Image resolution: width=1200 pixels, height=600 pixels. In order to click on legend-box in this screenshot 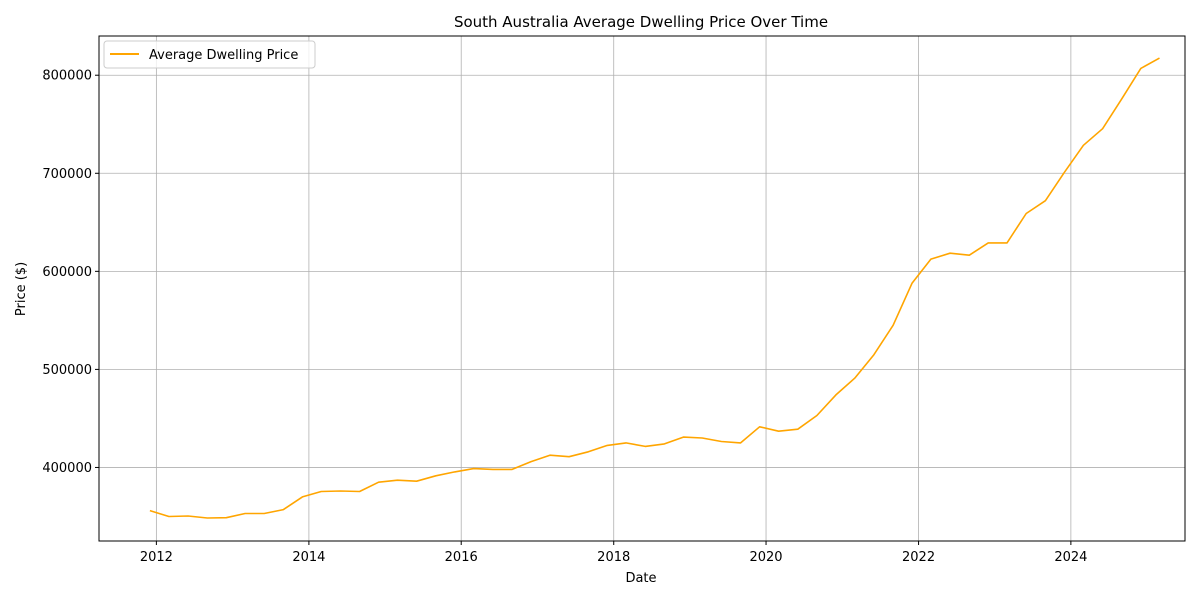, I will do `click(209, 54)`.